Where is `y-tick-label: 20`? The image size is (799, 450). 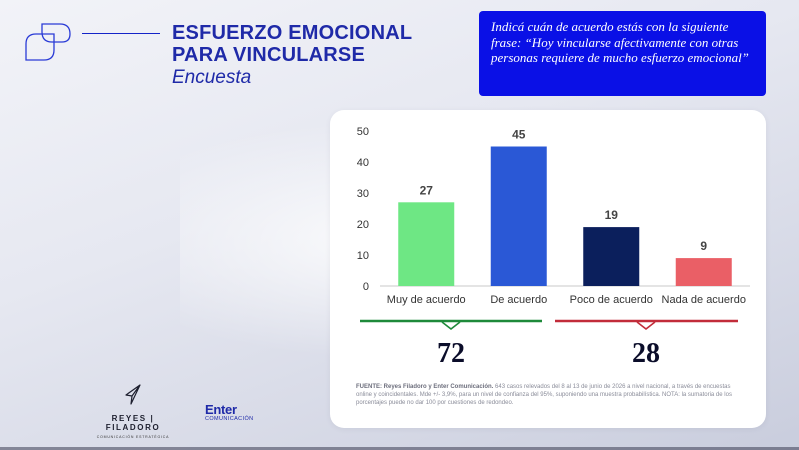 y-tick-label: 20 is located at coordinates (363, 225).